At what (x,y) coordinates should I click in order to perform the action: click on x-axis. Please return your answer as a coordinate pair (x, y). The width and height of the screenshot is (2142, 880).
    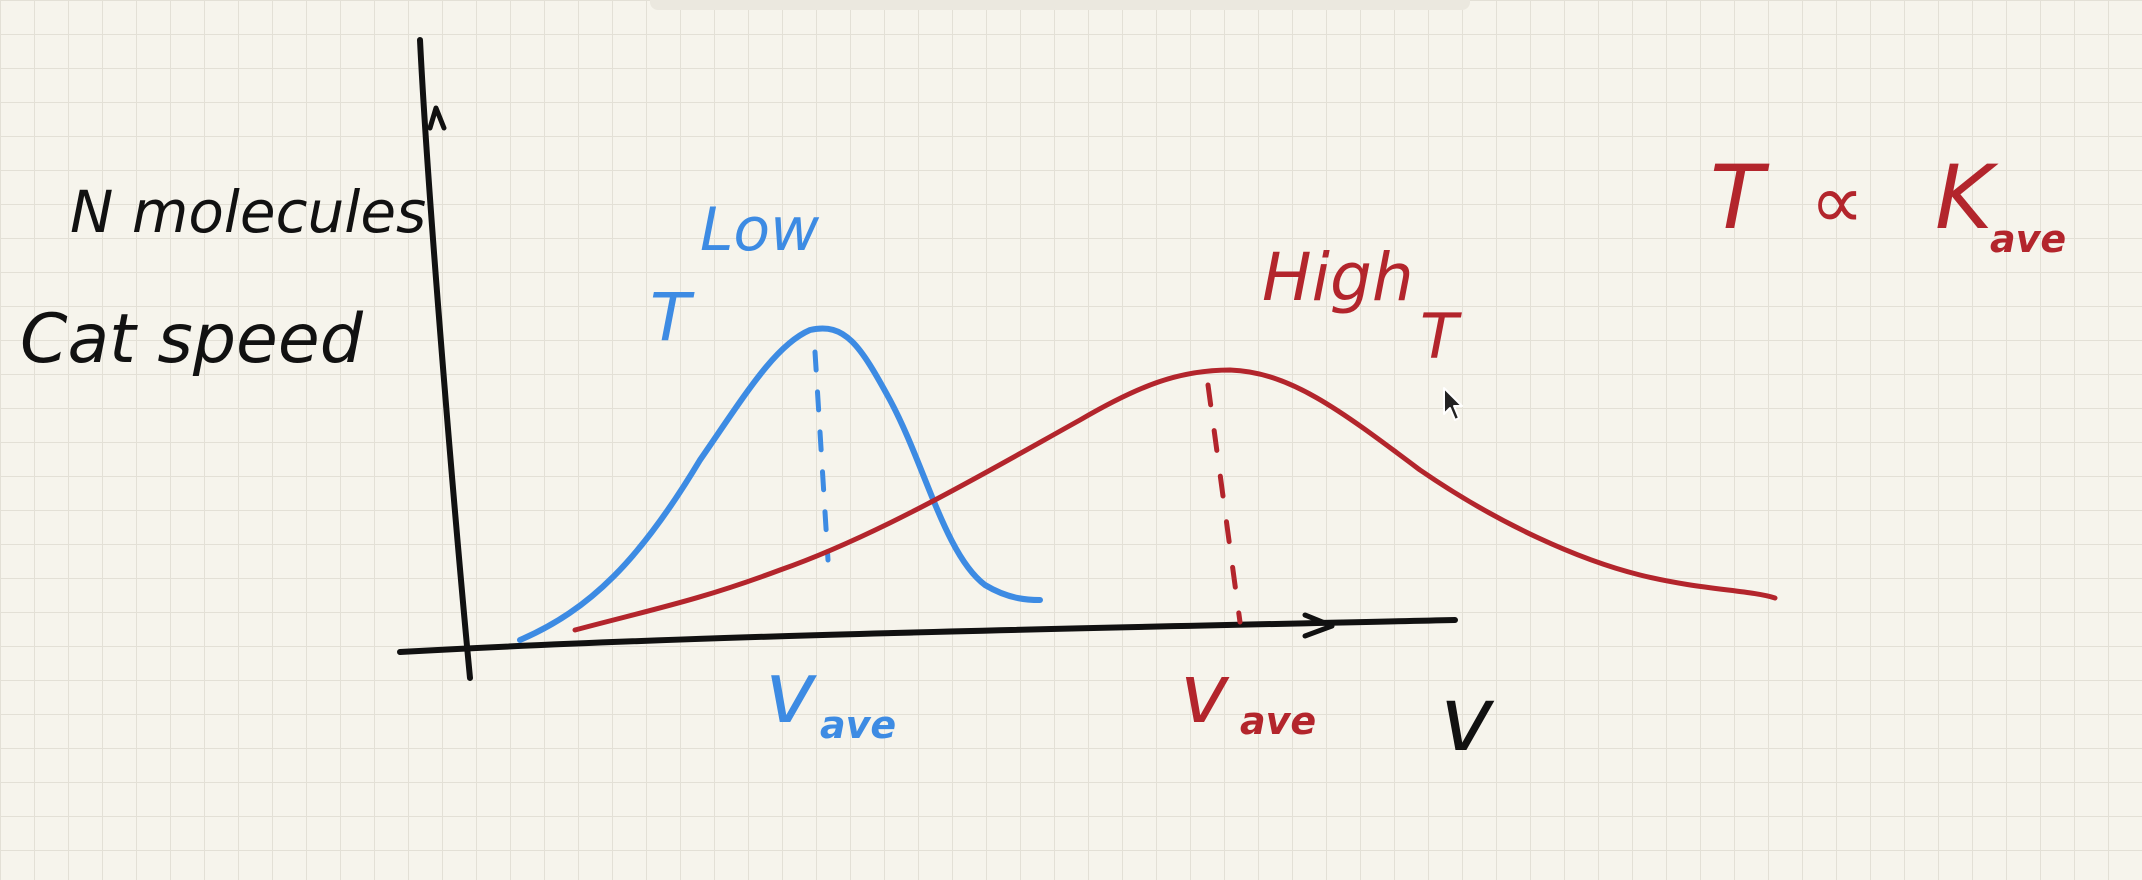
    Looking at the image, I should click on (927, 636).